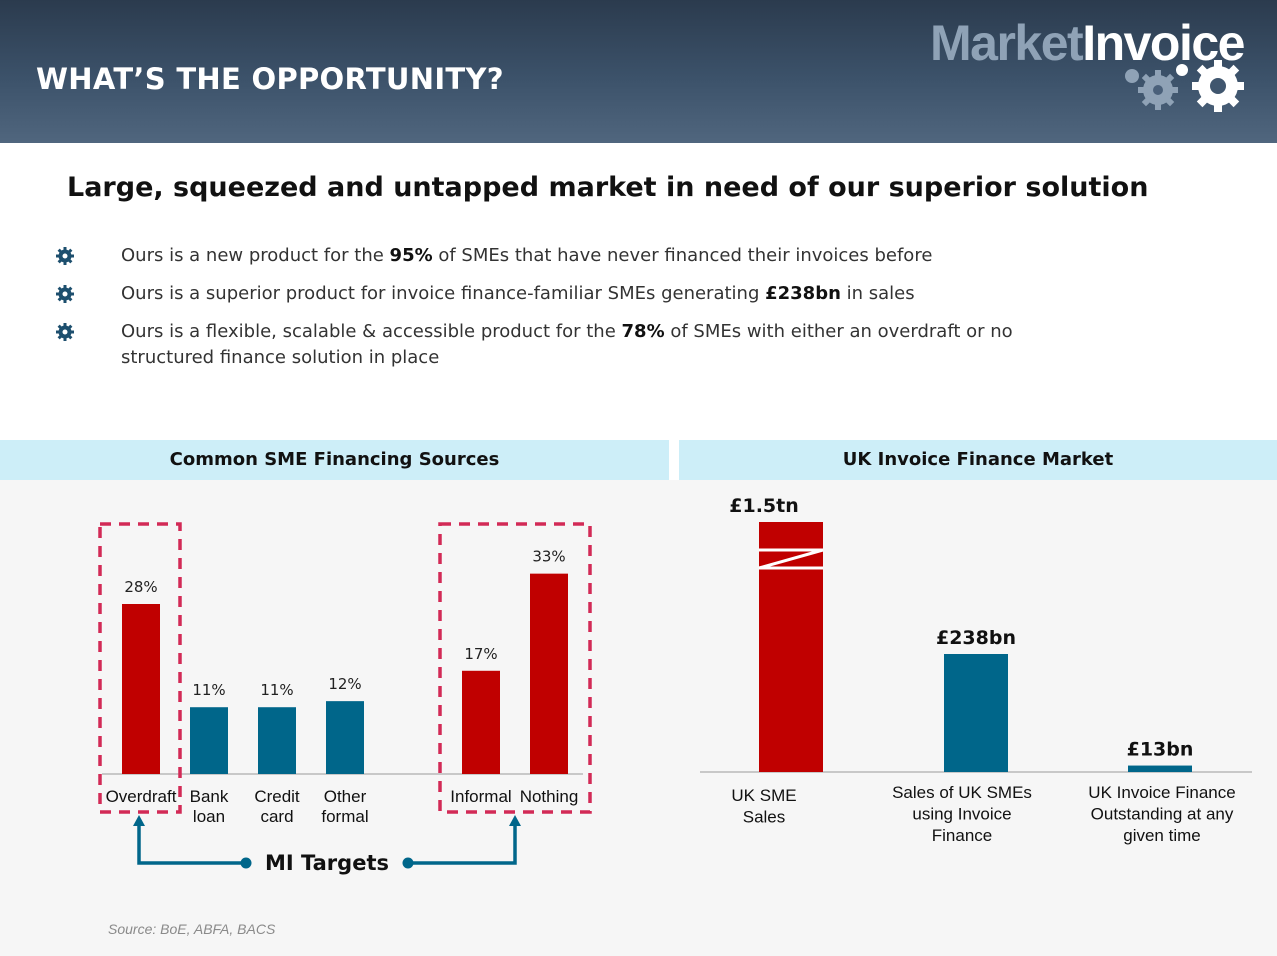  Describe the element at coordinates (1161, 835) in the screenshot. I see `tick-label: given time` at that location.